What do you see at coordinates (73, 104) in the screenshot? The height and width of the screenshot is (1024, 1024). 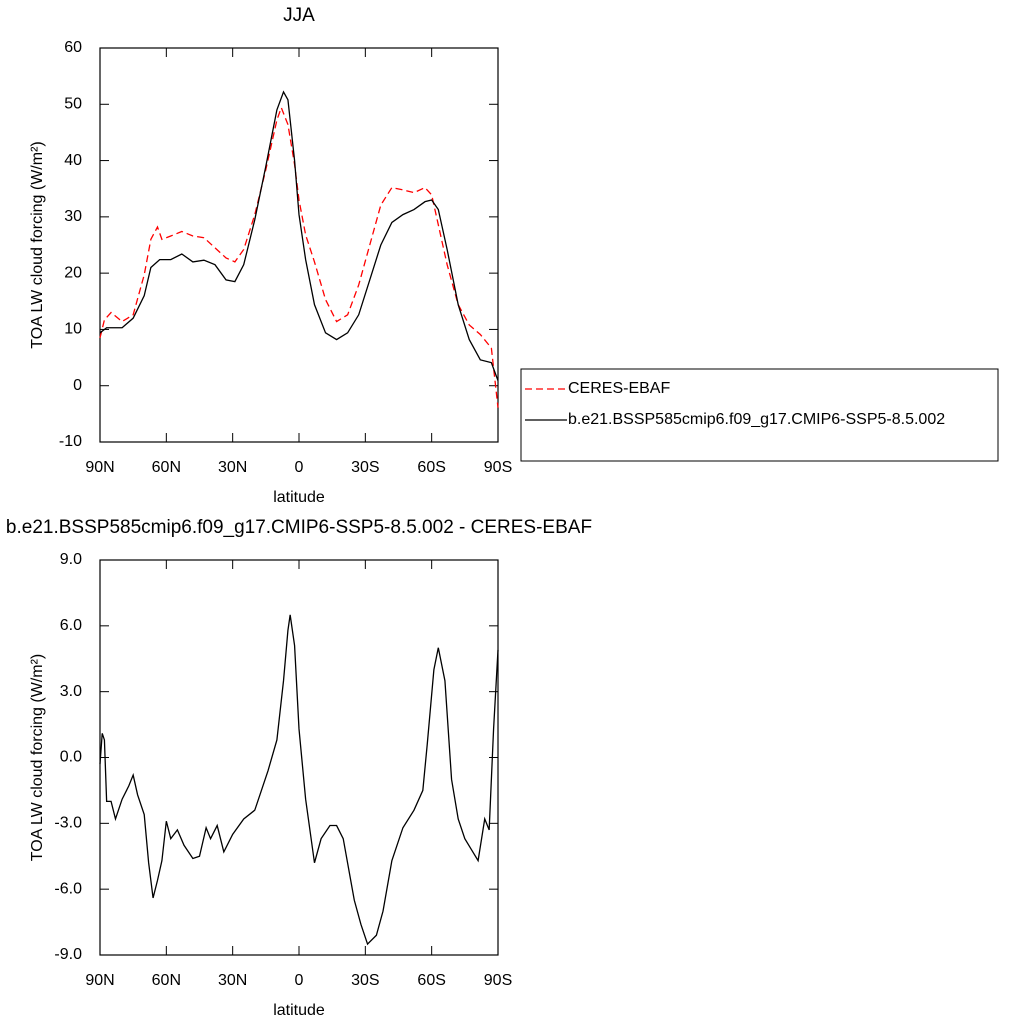 I see `y-tick-label: 50` at bounding box center [73, 104].